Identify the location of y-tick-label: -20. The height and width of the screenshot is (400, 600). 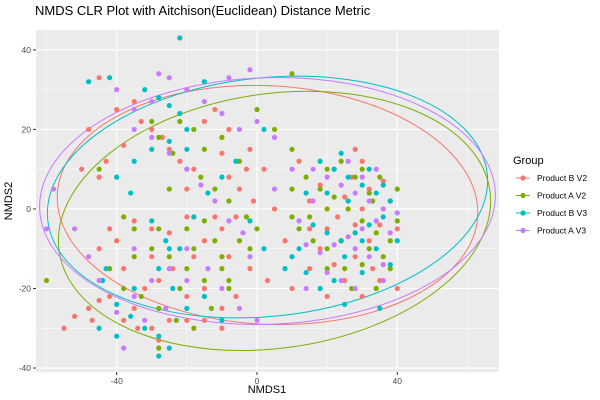
(25, 288).